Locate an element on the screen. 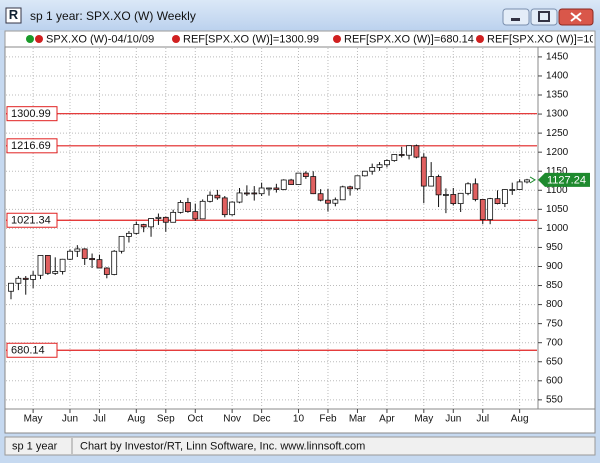 Image resolution: width=600 pixels, height=468 pixels. x-tick-label: Sep is located at coordinates (166, 419).